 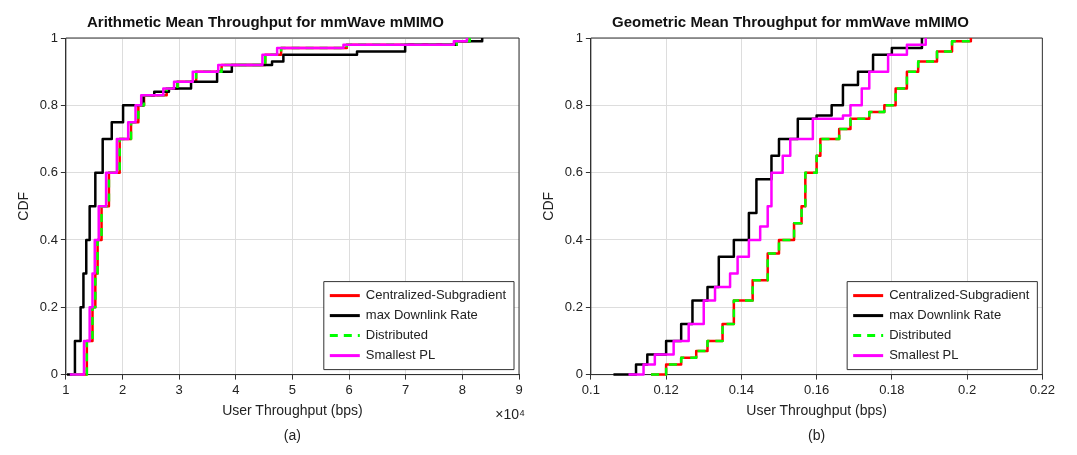 I want to click on chart-title: Geometric Mean Throughput for mmWave mMIMO, so click(x=791, y=22).